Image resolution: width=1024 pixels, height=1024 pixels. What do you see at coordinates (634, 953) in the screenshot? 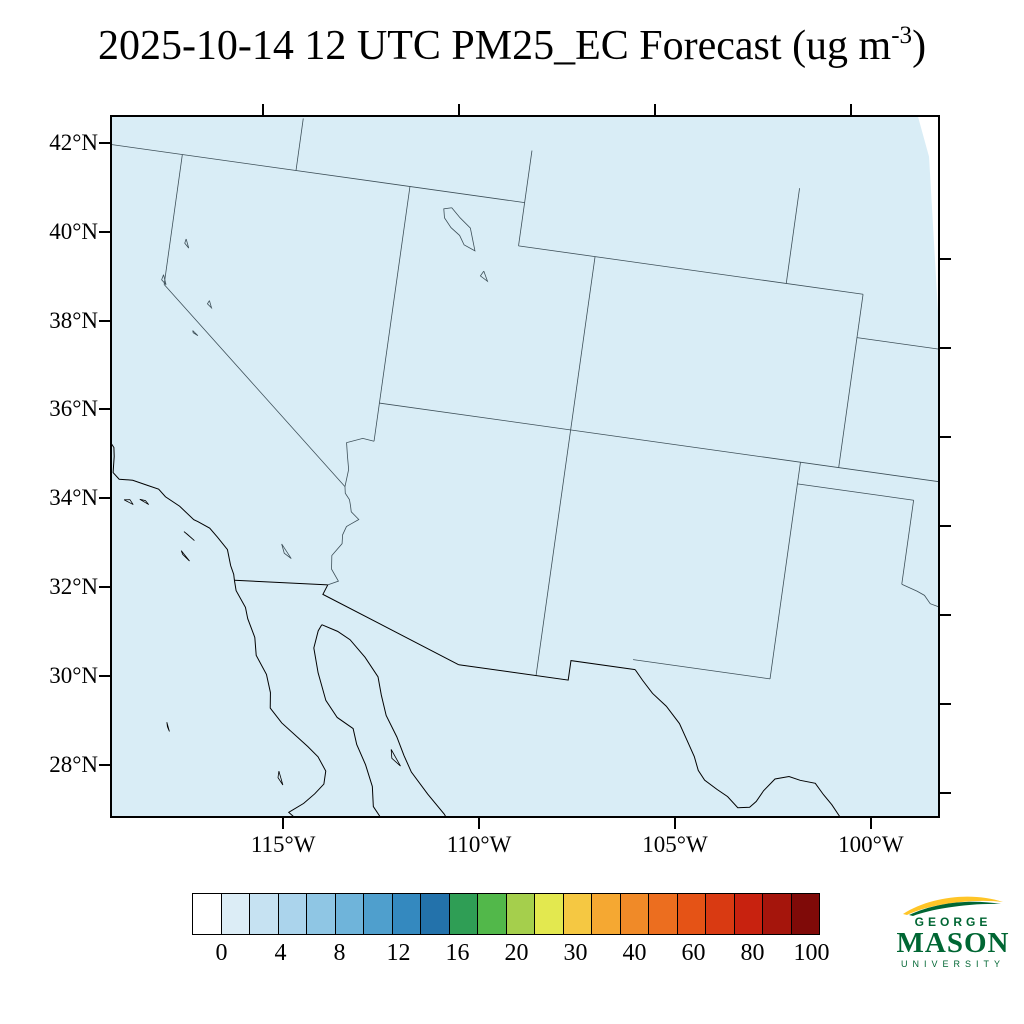
I see `colorbar-tick-label: 40` at bounding box center [634, 953].